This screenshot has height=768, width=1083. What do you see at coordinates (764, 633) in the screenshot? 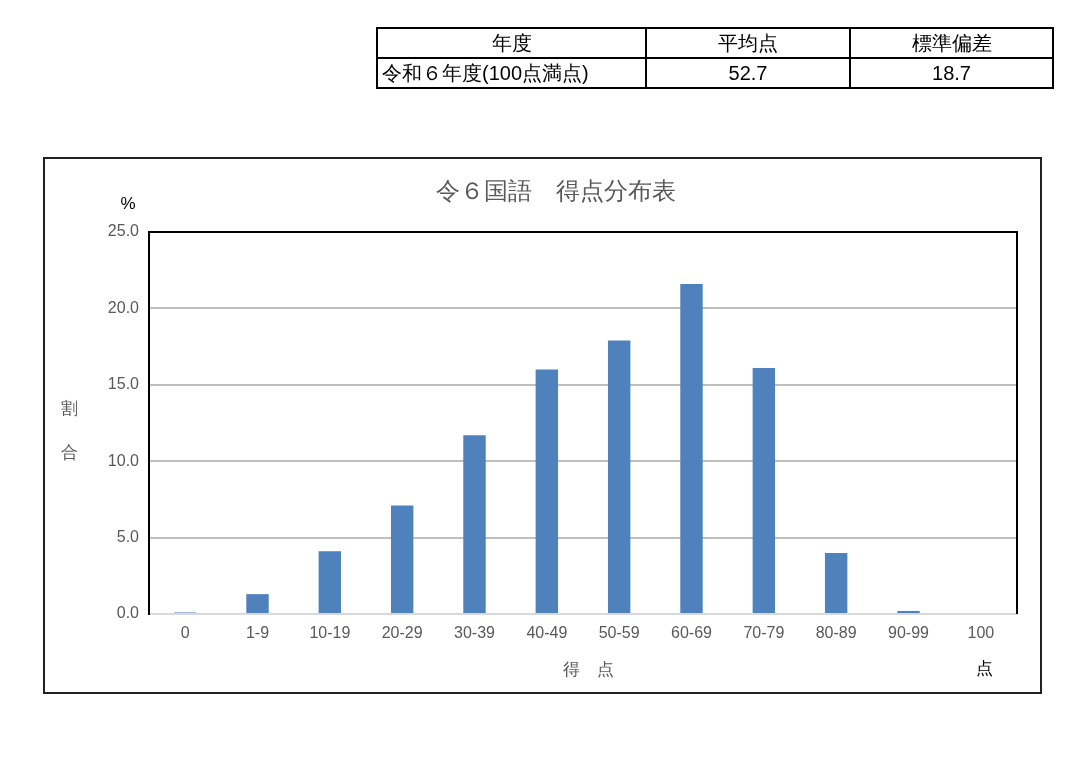
I see `x-tick-label: 70-79` at bounding box center [764, 633].